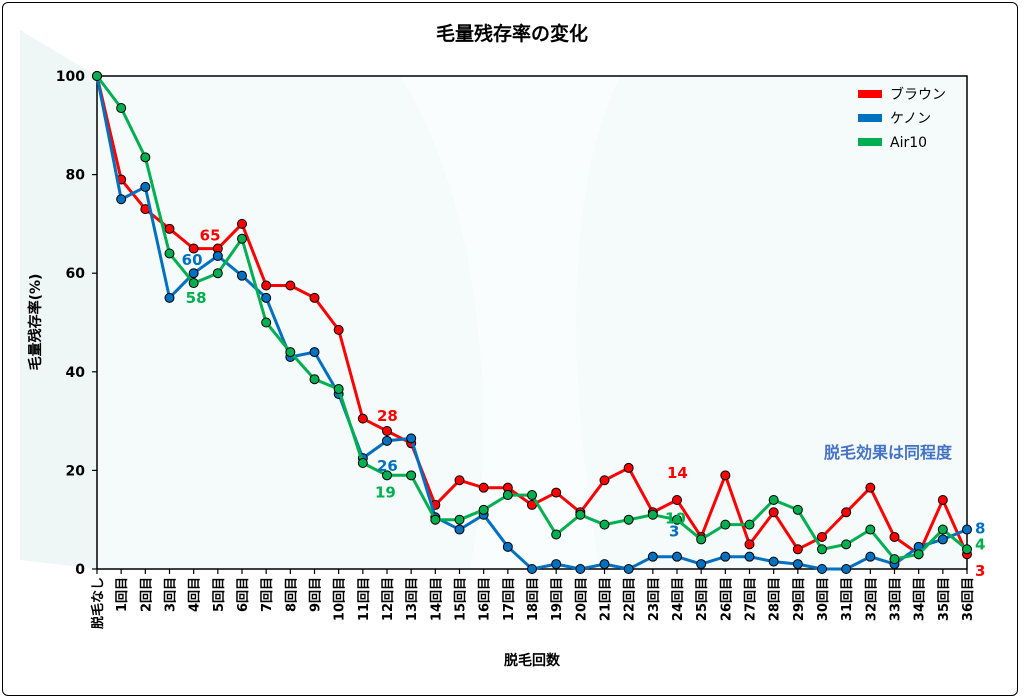 The image size is (1024, 700). I want to click on y-tick-label: 100, so click(70, 77).